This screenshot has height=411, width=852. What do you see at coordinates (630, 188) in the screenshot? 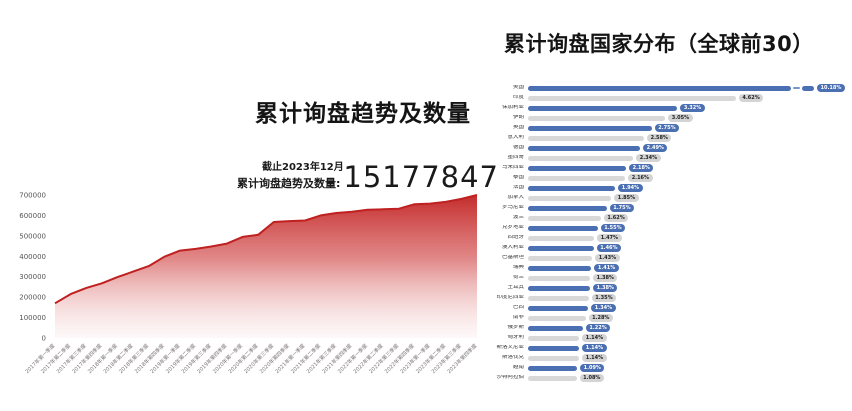
I see `value-badge: 1.94%` at bounding box center [630, 188].